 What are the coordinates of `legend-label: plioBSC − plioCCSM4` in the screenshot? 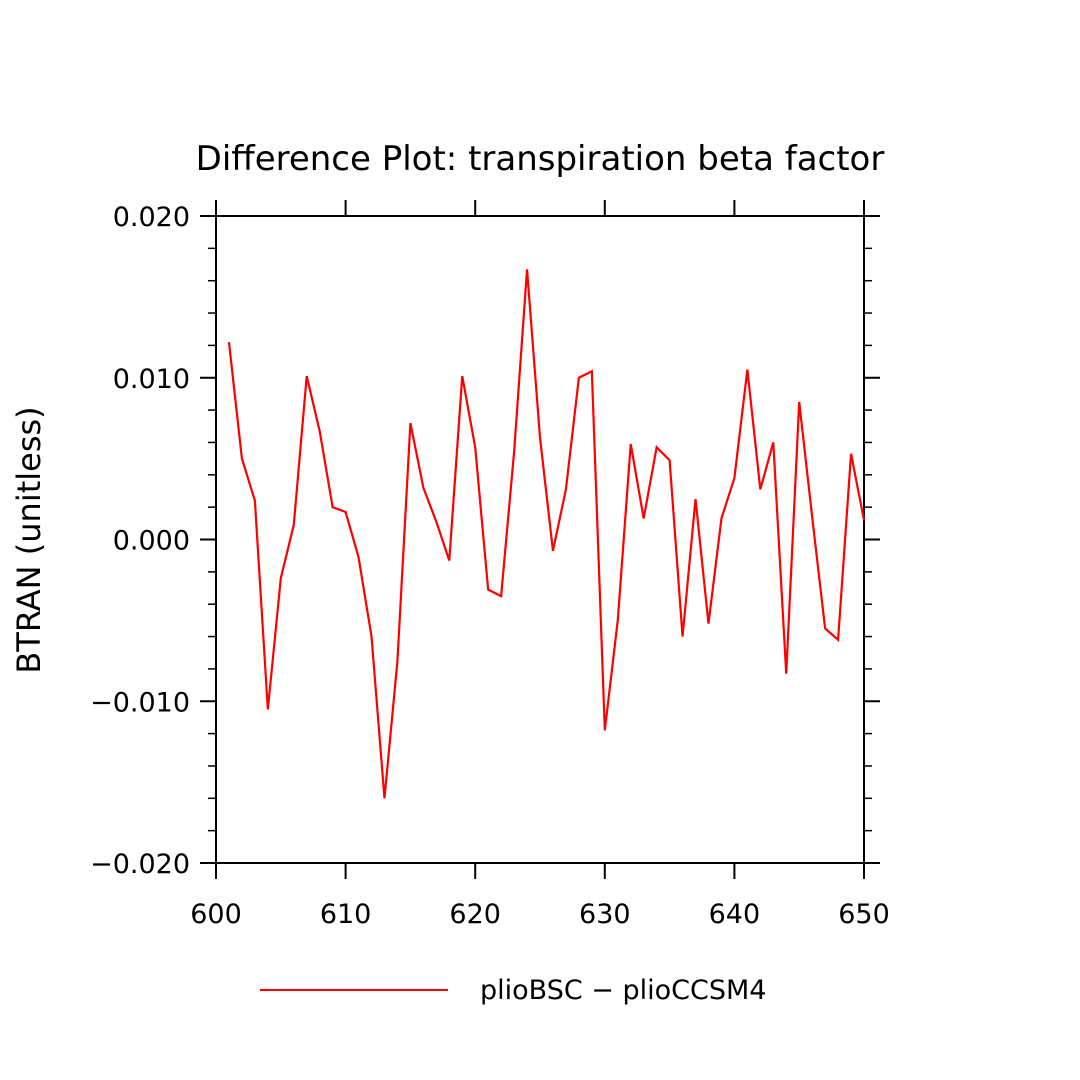 It's located at (623, 990).